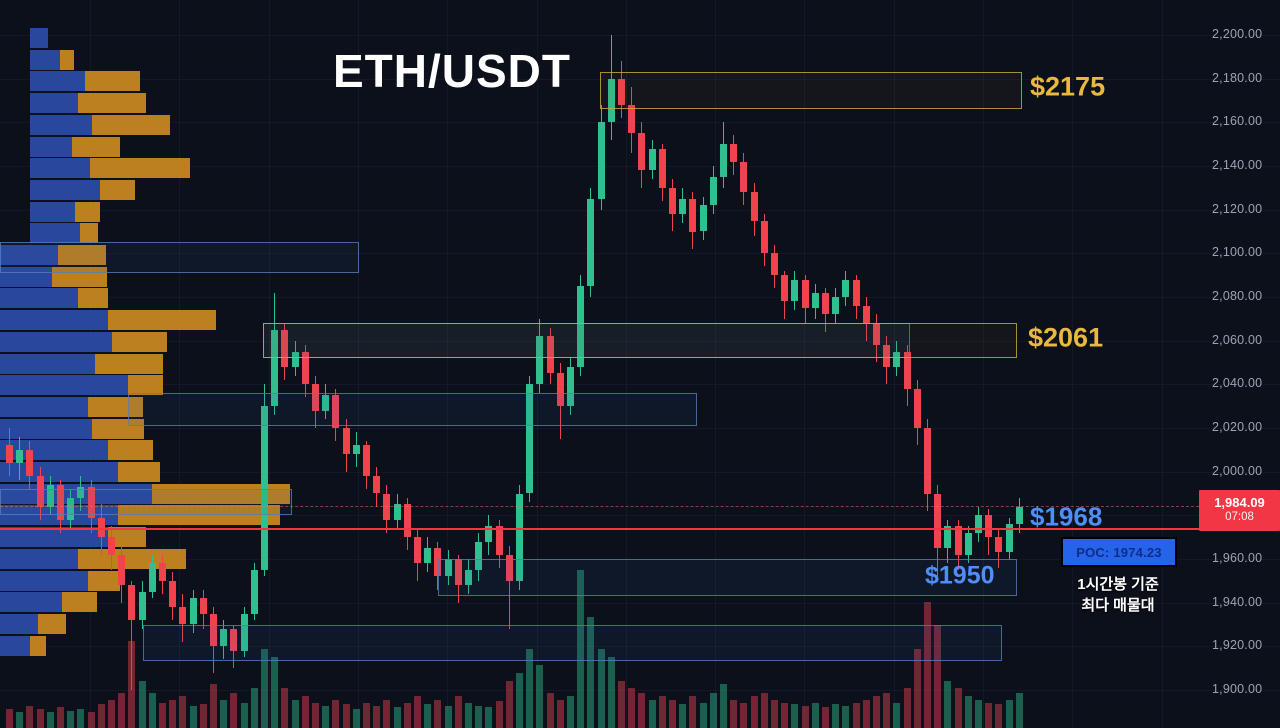 Image resolution: width=1280 pixels, height=728 pixels. I want to click on price-axis-label: 1,920.00, so click(1237, 645).